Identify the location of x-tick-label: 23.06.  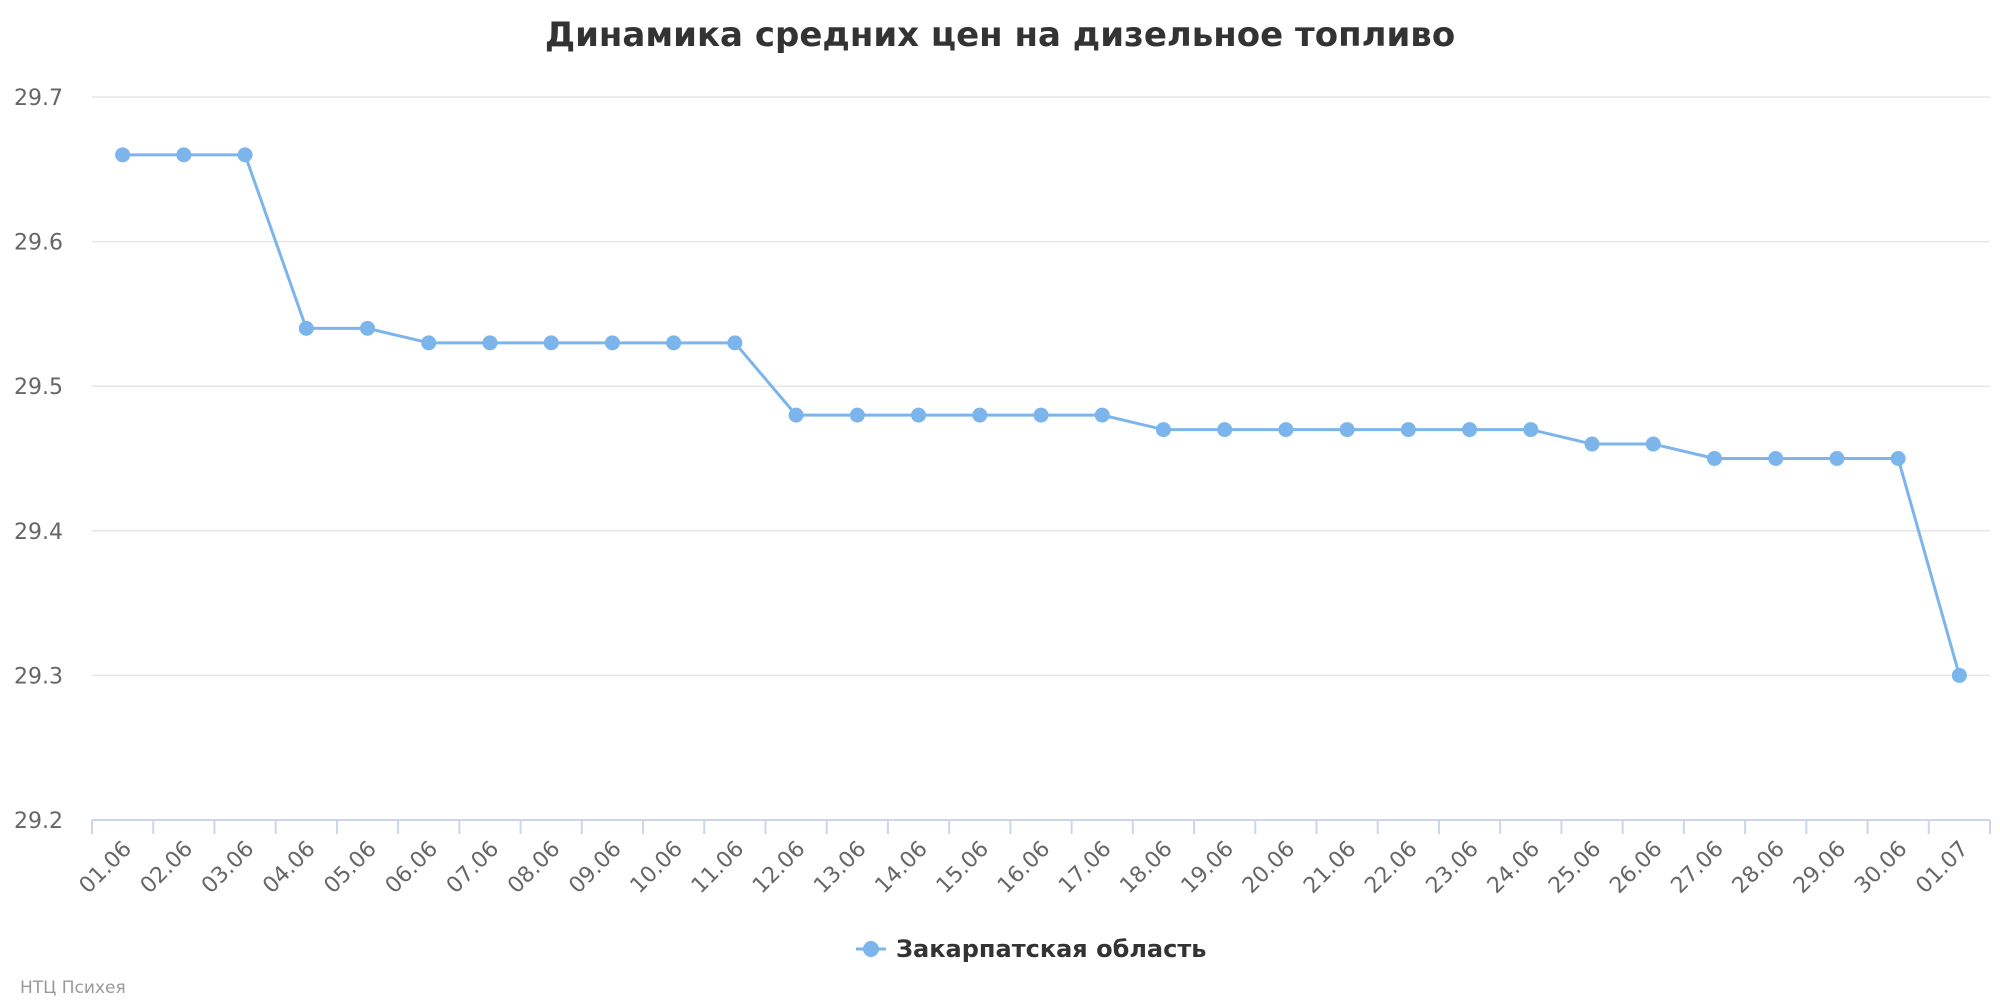
(1453, 868).